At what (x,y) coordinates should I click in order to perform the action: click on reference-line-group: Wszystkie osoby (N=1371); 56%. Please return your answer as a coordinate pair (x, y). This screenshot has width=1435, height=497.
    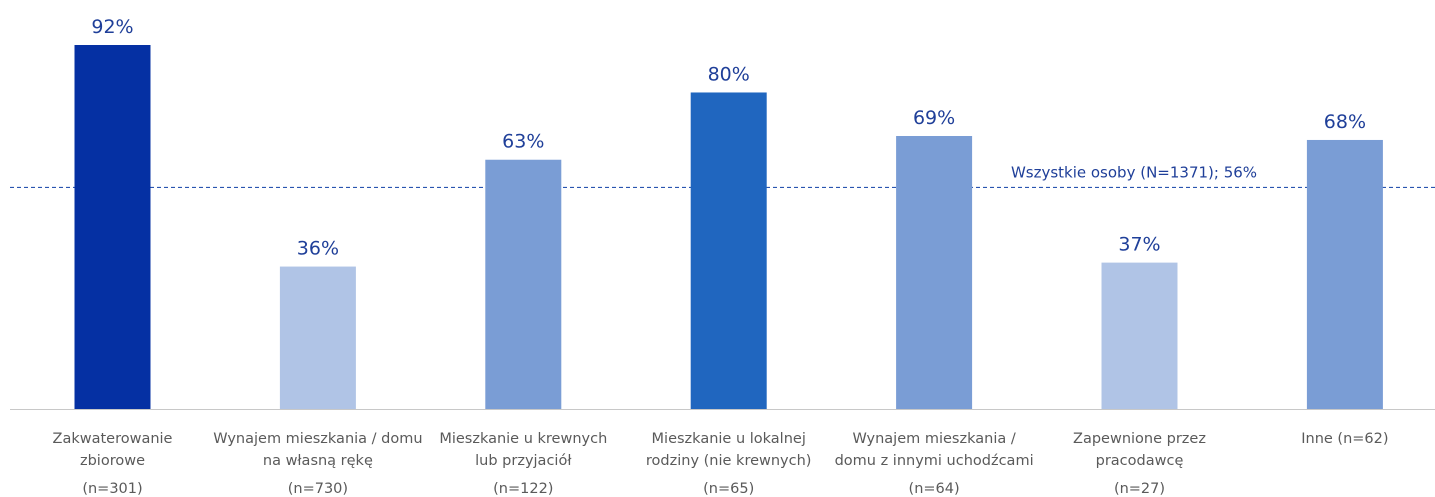
    Looking at the image, I should click on (722, 176).